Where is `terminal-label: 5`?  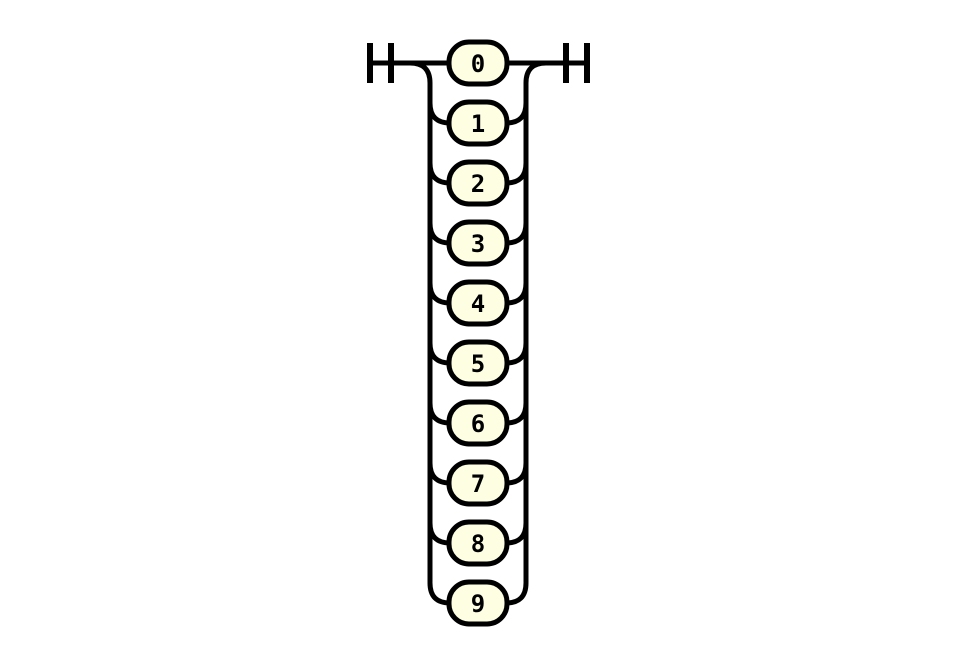
terminal-label: 5 is located at coordinates (478, 364).